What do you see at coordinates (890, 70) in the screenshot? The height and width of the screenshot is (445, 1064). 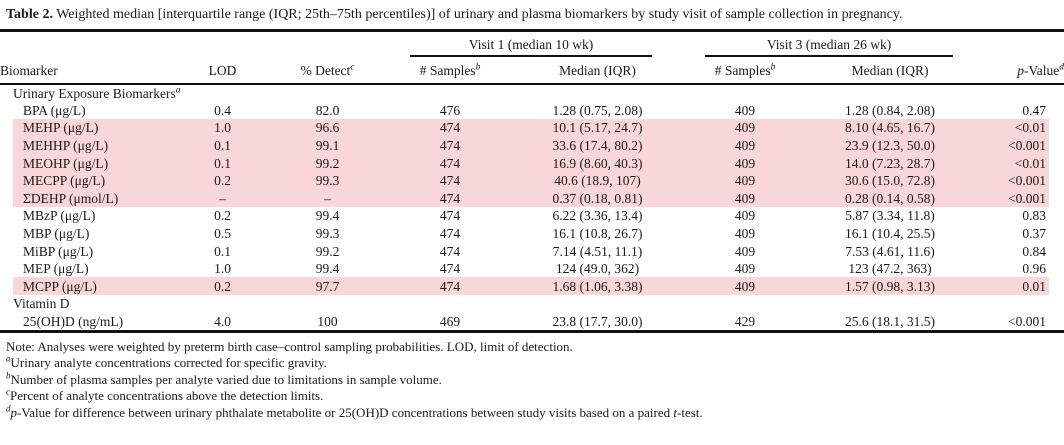 I see `col-header-median-v3: Median (IQR)` at bounding box center [890, 70].